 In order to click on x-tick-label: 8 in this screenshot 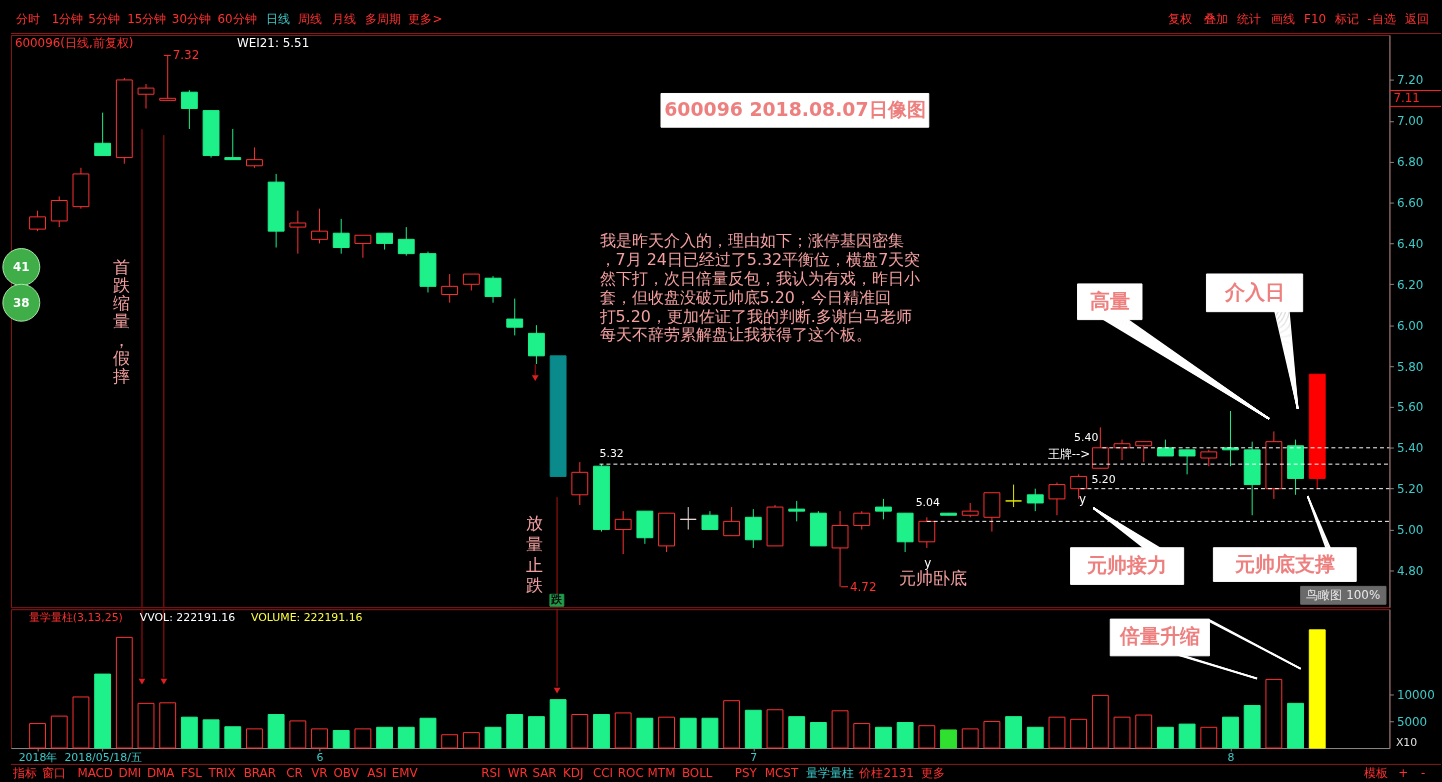, I will do `click(1231, 758)`.